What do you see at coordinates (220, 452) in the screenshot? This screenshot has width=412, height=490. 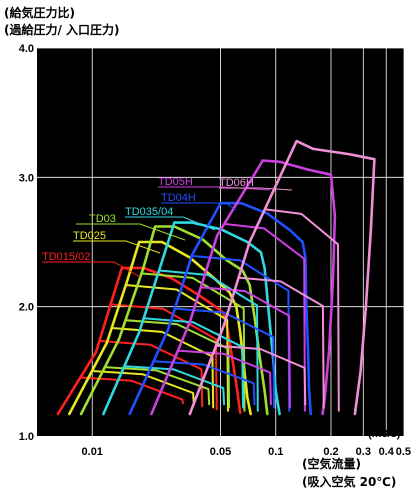 I see `x-tick-label: 0.05` at bounding box center [220, 452].